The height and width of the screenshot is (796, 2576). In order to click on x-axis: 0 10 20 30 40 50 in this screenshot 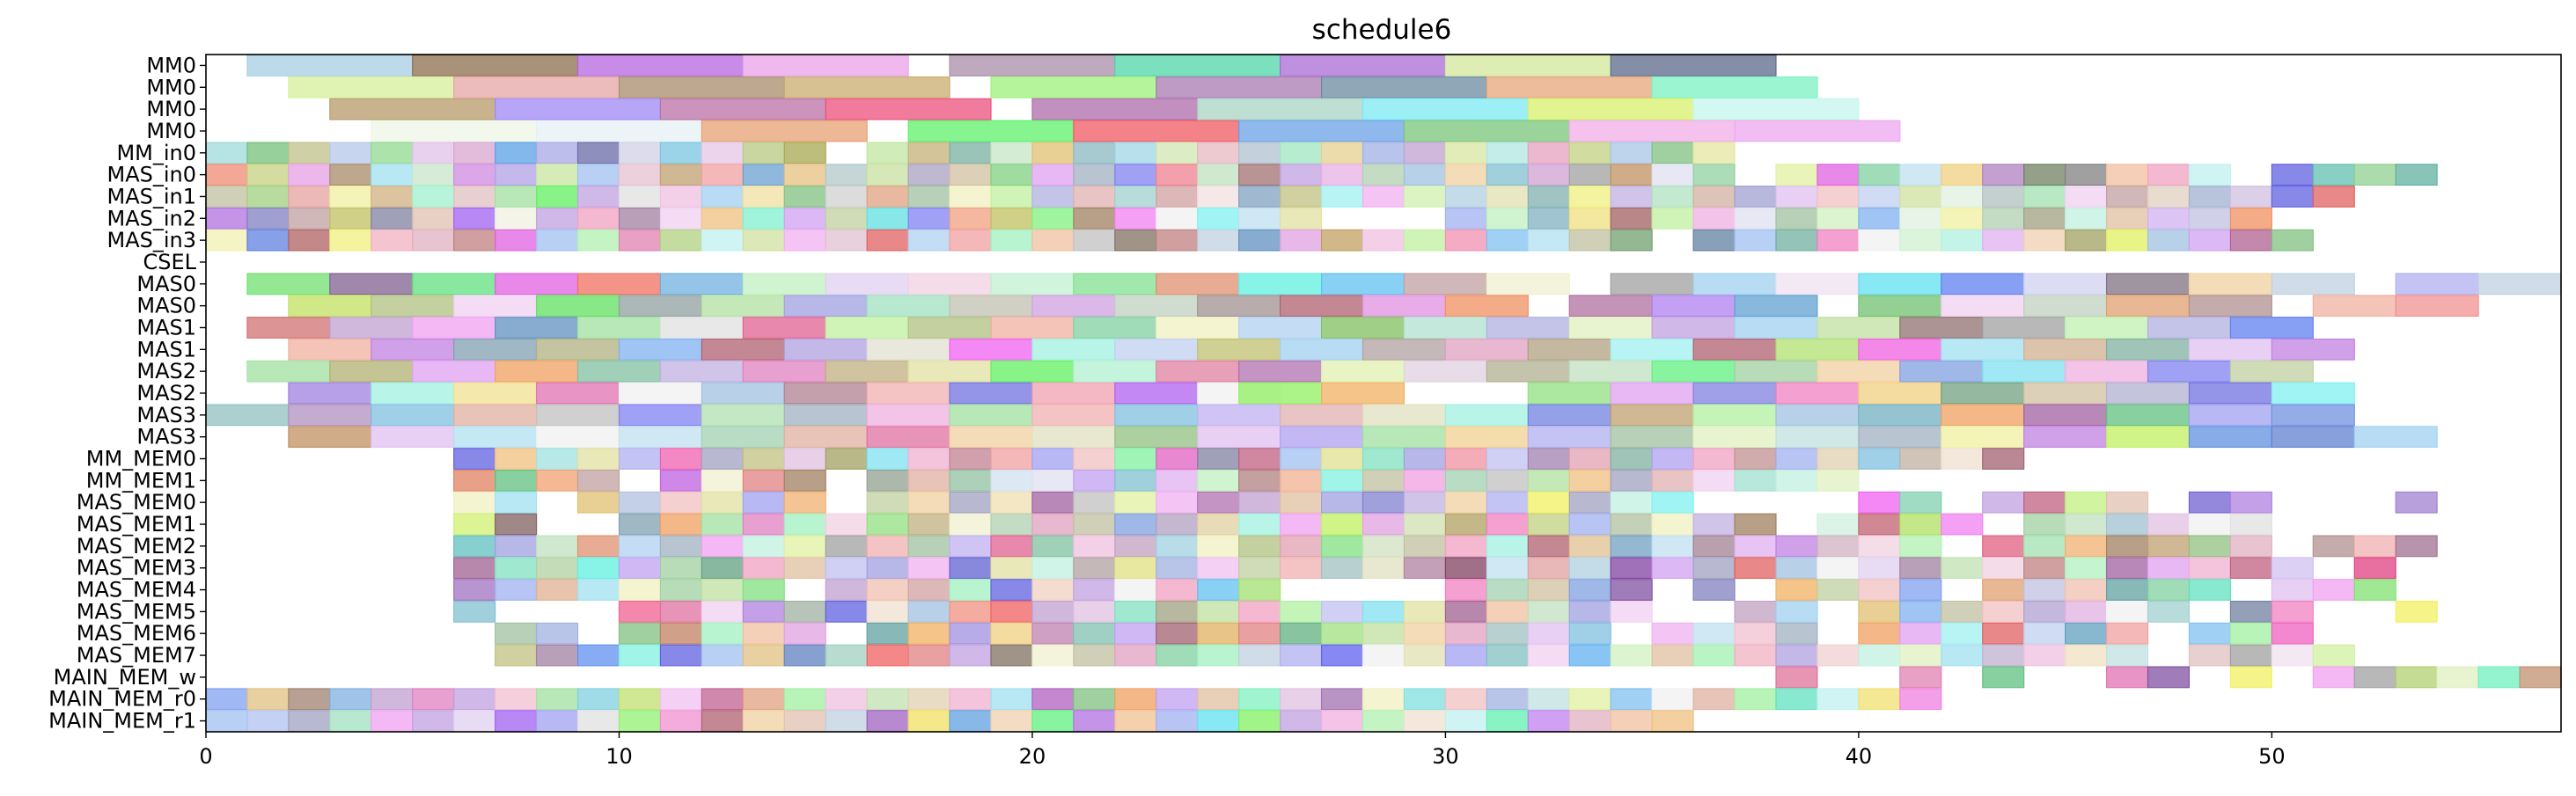, I will do `click(1242, 750)`.